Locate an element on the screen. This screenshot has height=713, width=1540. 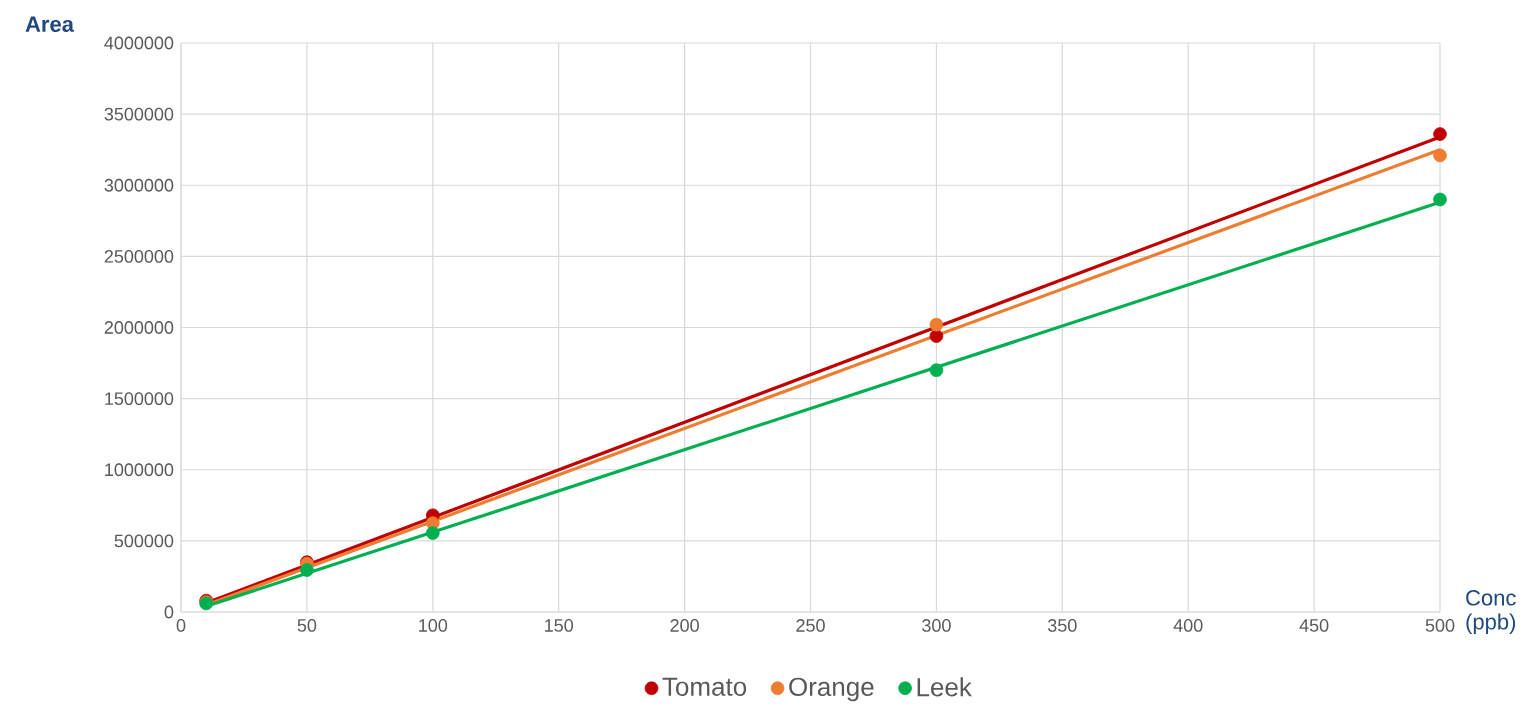
x-tick-label: 400 is located at coordinates (1188, 625).